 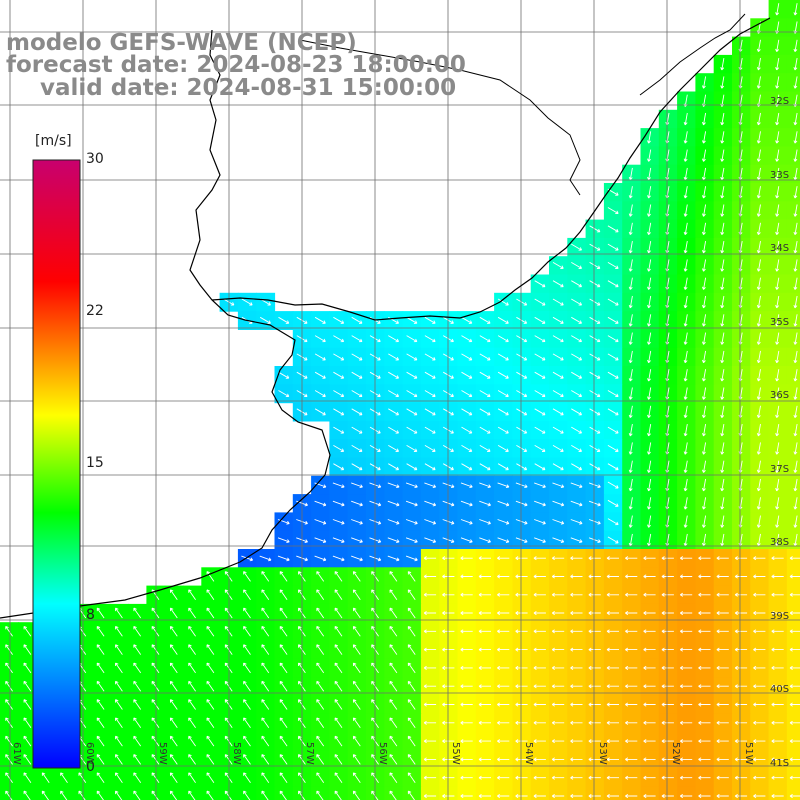 What do you see at coordinates (780, 175) in the screenshot?
I see `lat-label: 33S` at bounding box center [780, 175].